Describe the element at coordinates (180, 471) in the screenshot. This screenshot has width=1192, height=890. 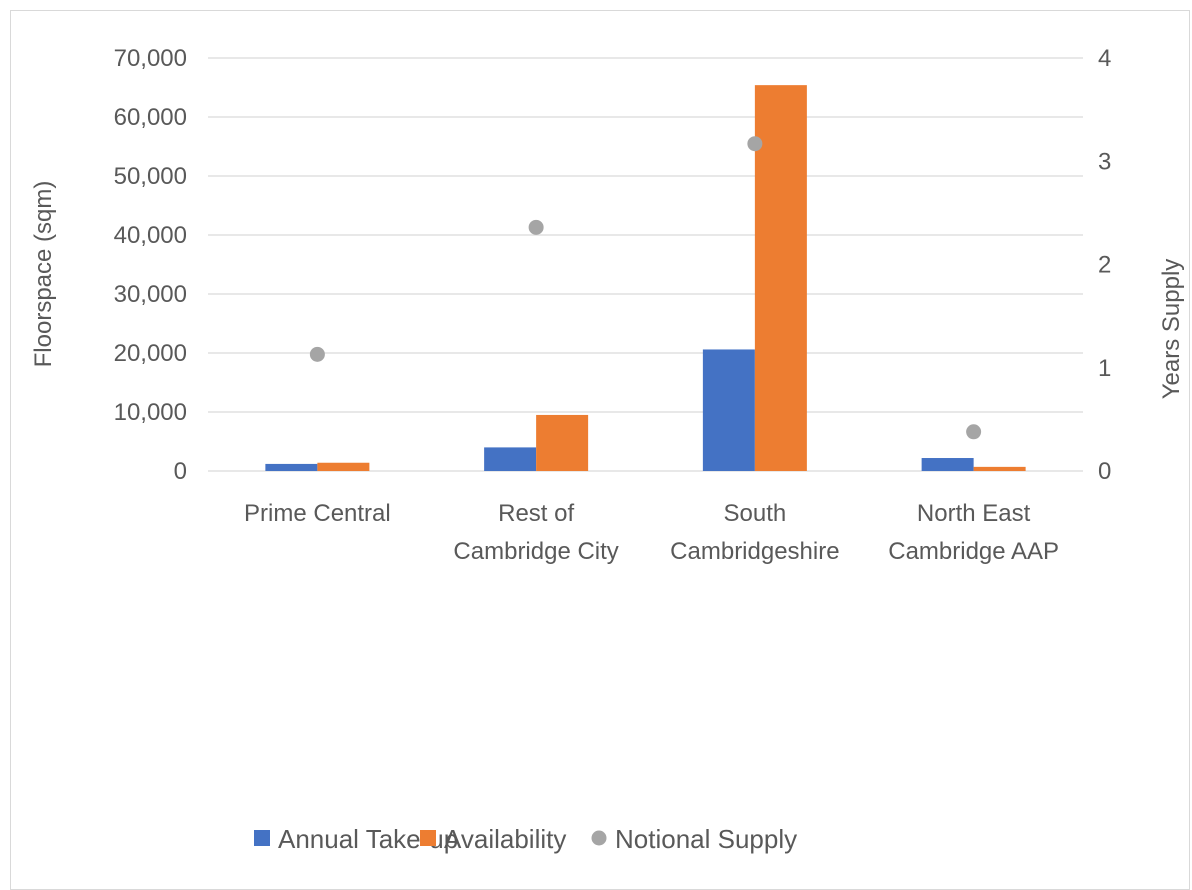
I see `y-tick-label: 0` at that location.